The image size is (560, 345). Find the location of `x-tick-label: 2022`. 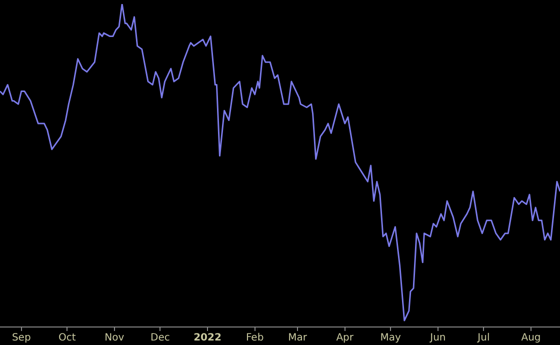

x-tick-label: 2022 is located at coordinates (208, 338).